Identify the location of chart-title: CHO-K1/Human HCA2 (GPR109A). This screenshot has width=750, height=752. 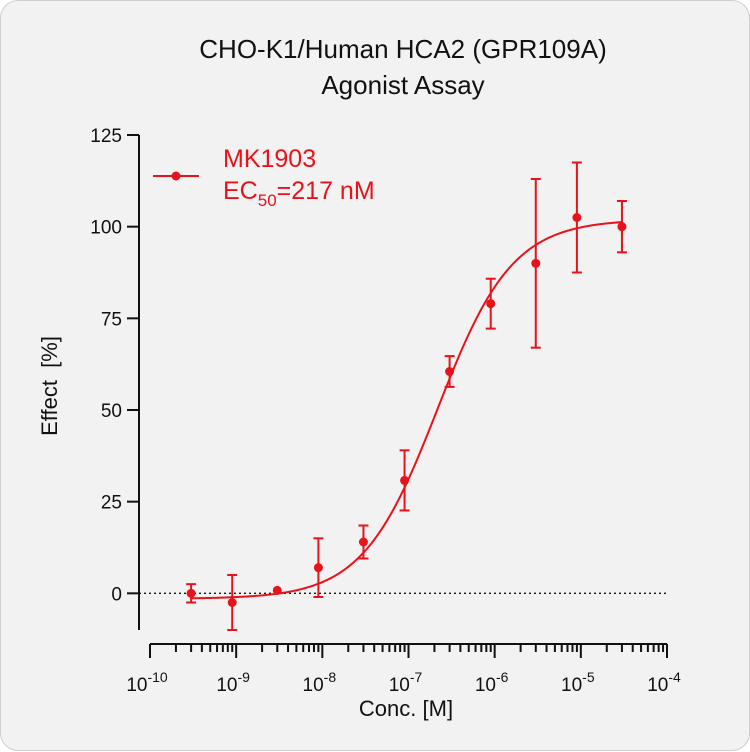
(402, 49).